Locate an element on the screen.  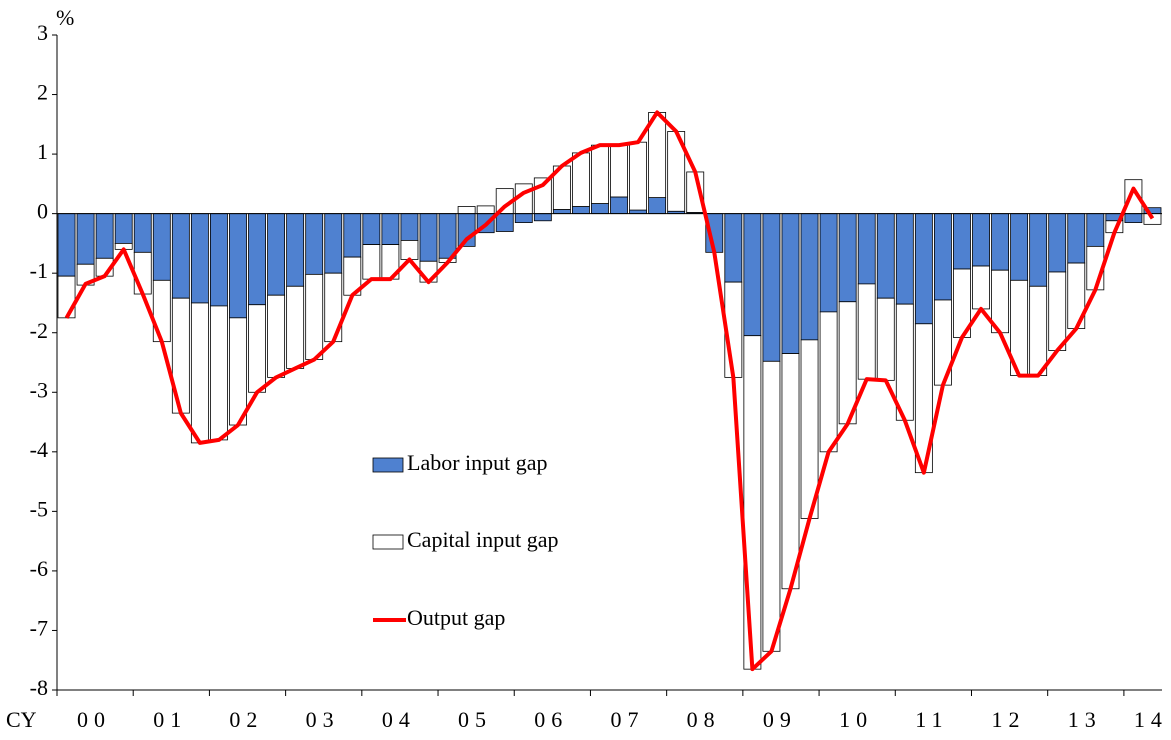
x-tick-label: 00 is located at coordinates (94, 719).